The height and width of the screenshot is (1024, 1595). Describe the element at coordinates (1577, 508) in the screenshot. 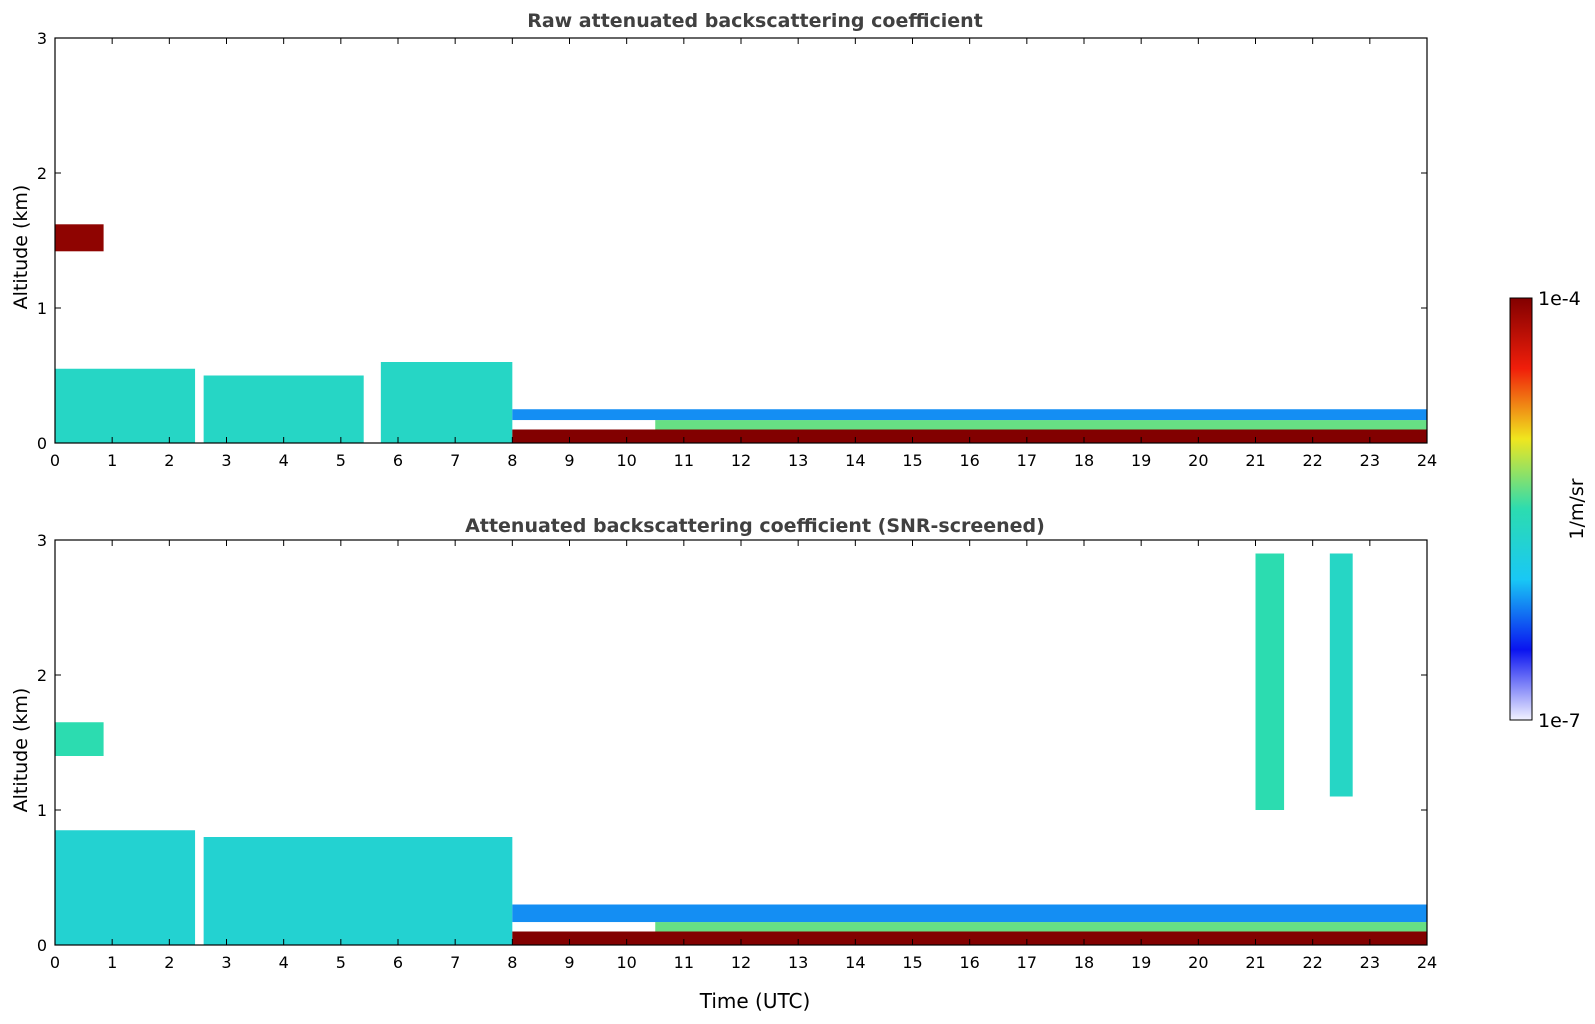

I see `colorbar-unit-label: 1/m/sr` at that location.